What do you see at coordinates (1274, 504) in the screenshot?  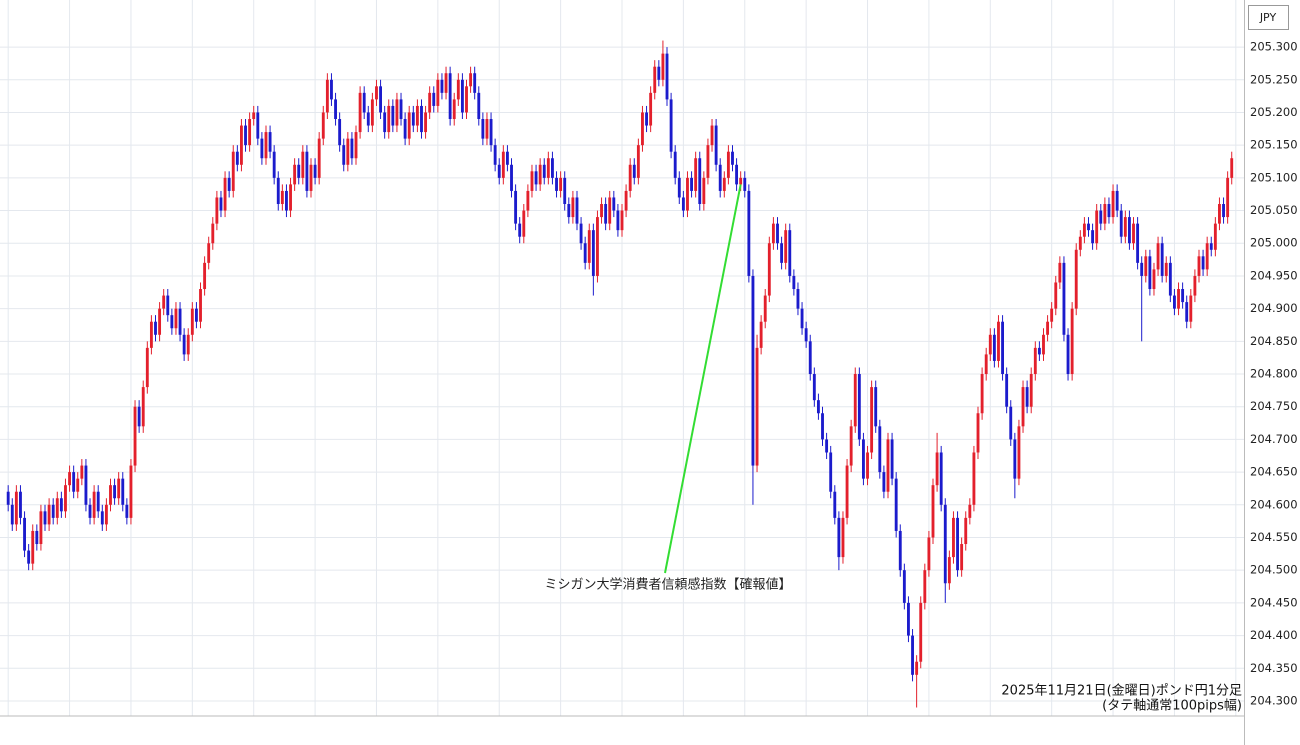 I see `y-tick-label: 204.600` at bounding box center [1274, 504].